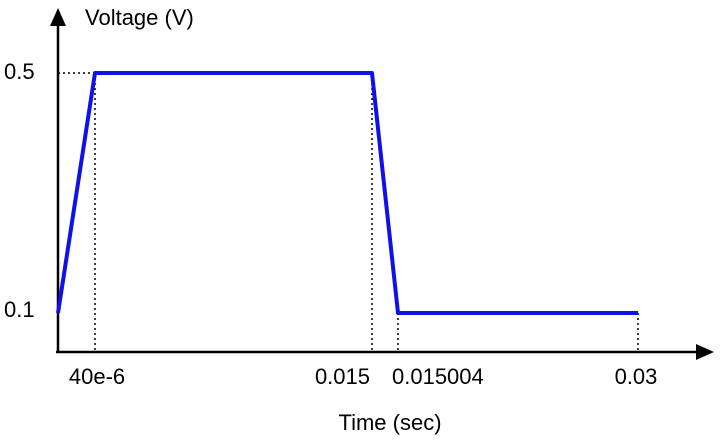 Image resolution: width=724 pixels, height=443 pixels. I want to click on x-tick-label: 40e-6, so click(97, 376).